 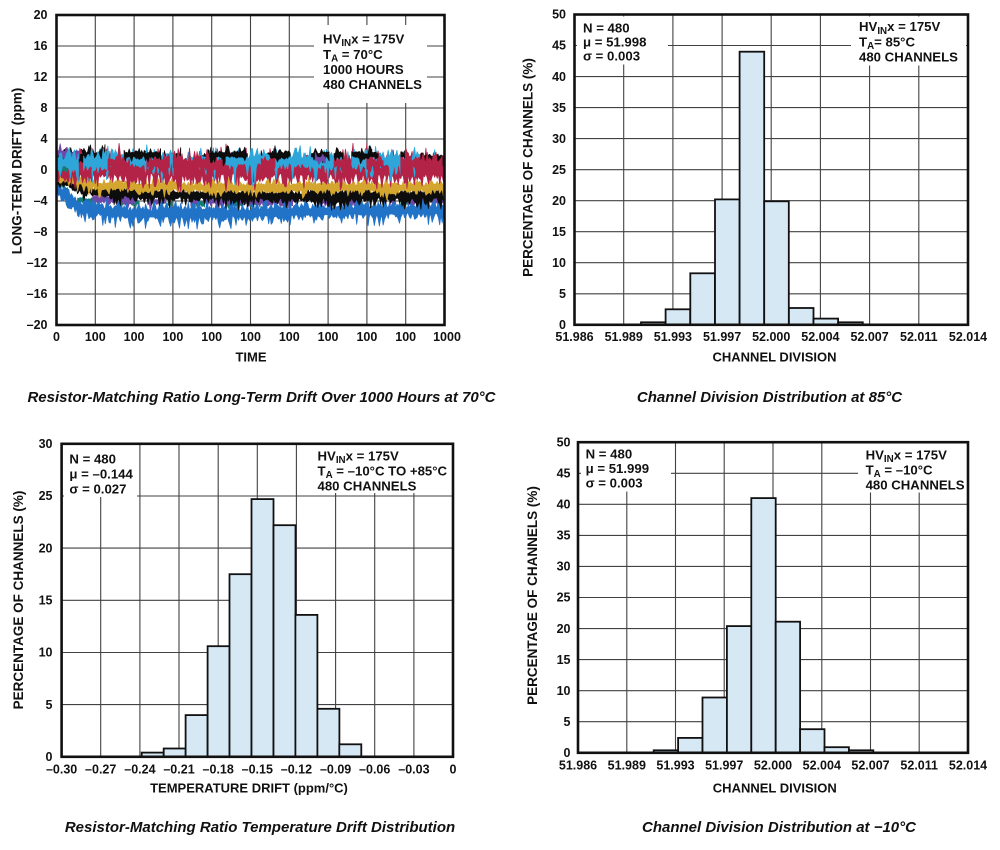 What do you see at coordinates (250, 357) in the screenshot?
I see `svg-text: TIME` at bounding box center [250, 357].